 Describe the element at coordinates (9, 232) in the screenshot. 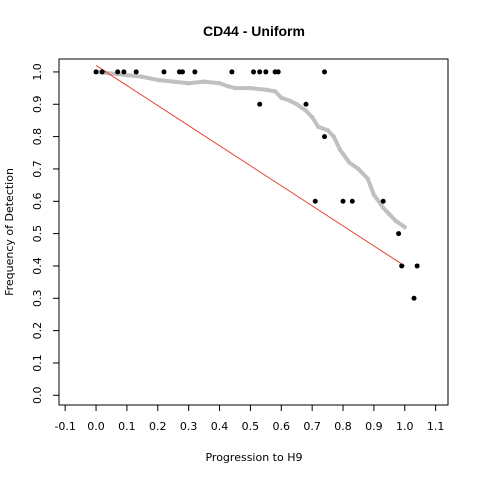

I see `y-axis-label: Frequency of Detection` at that location.